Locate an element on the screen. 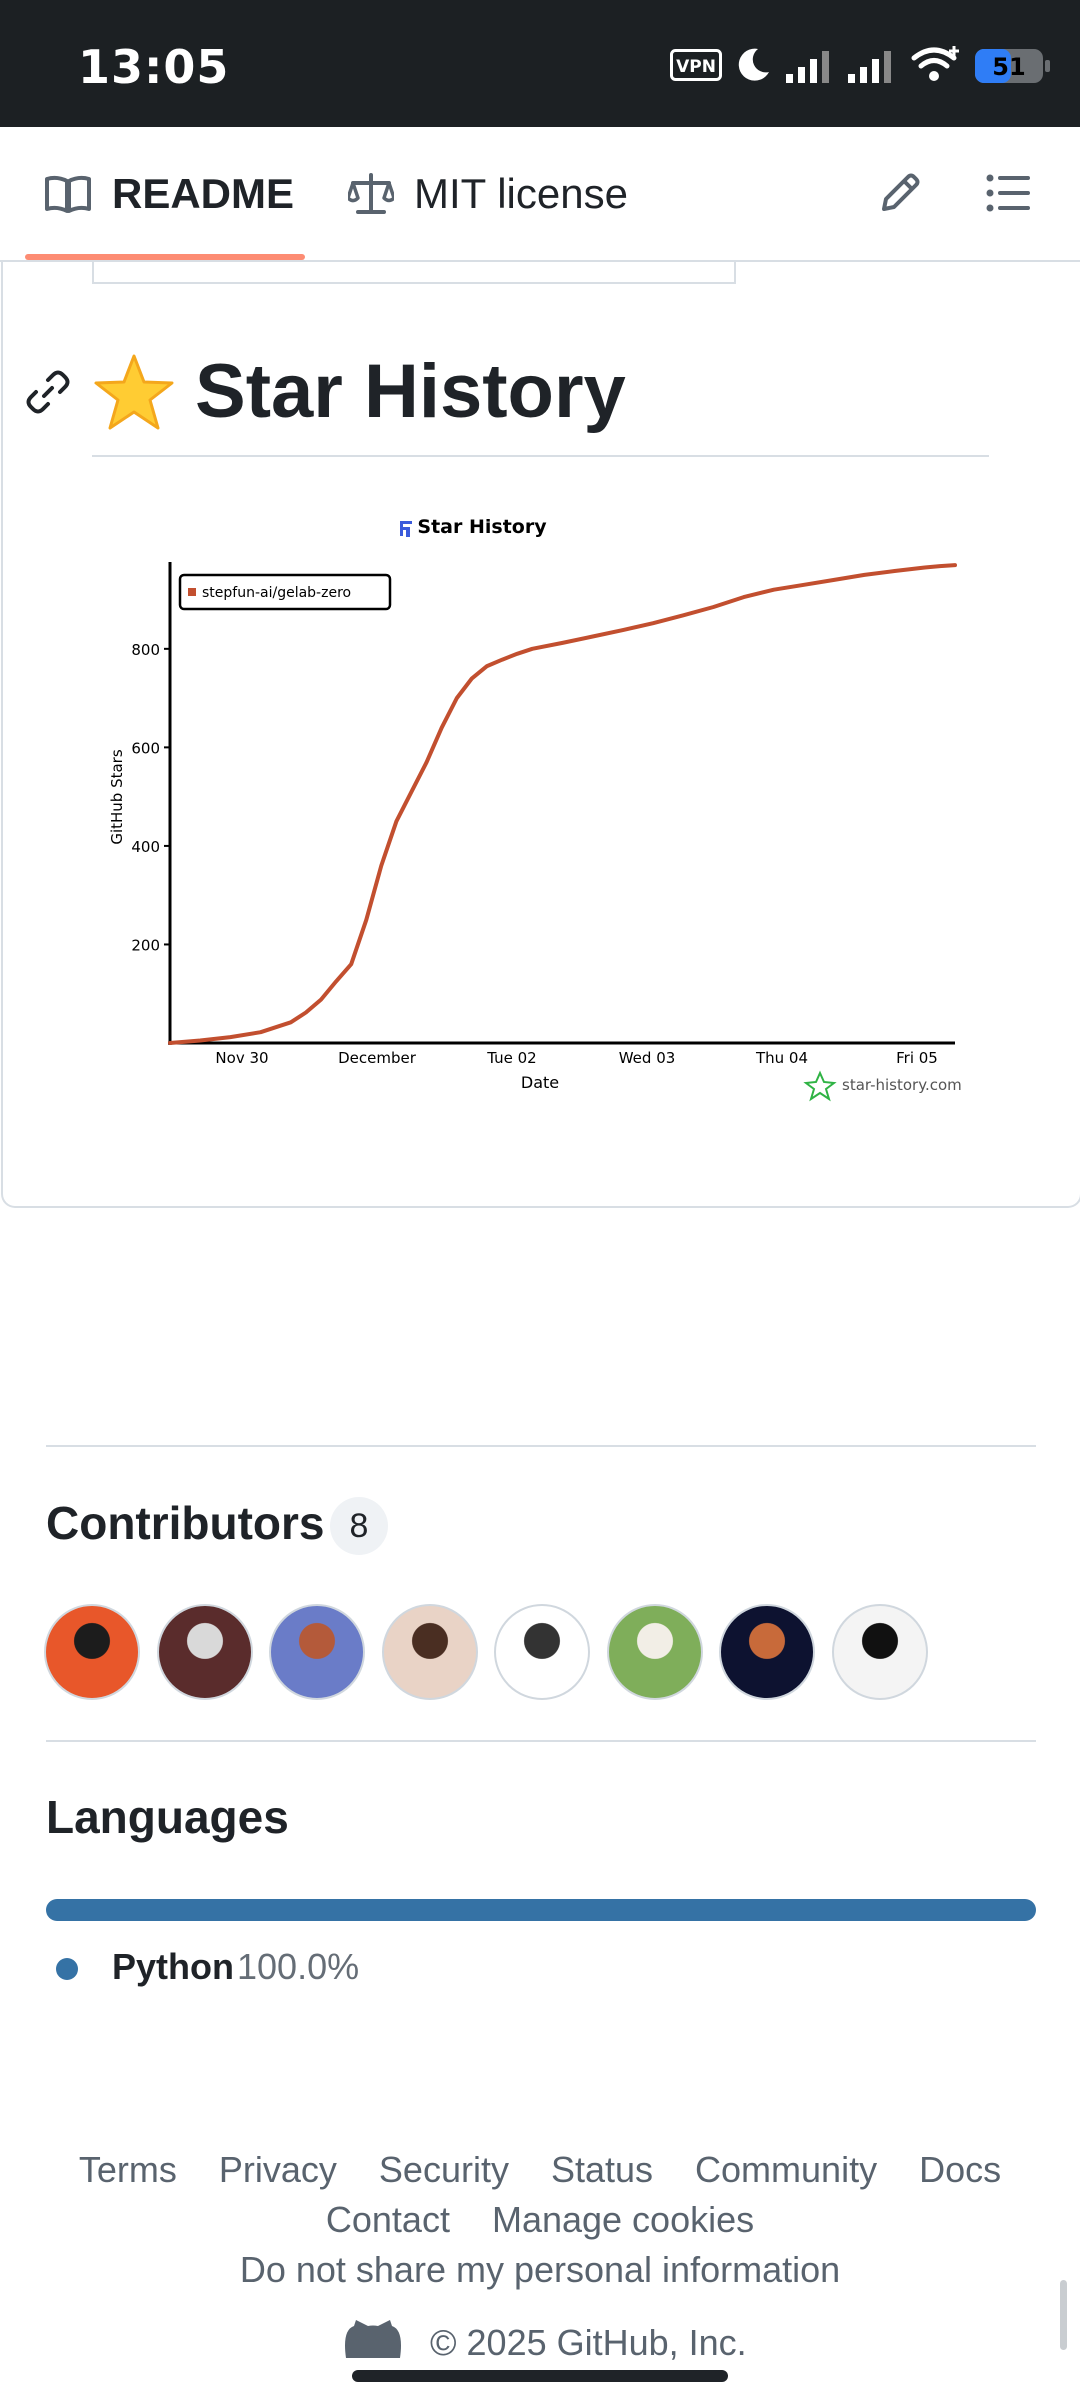  avatar-person is located at coordinates (204, 1652).